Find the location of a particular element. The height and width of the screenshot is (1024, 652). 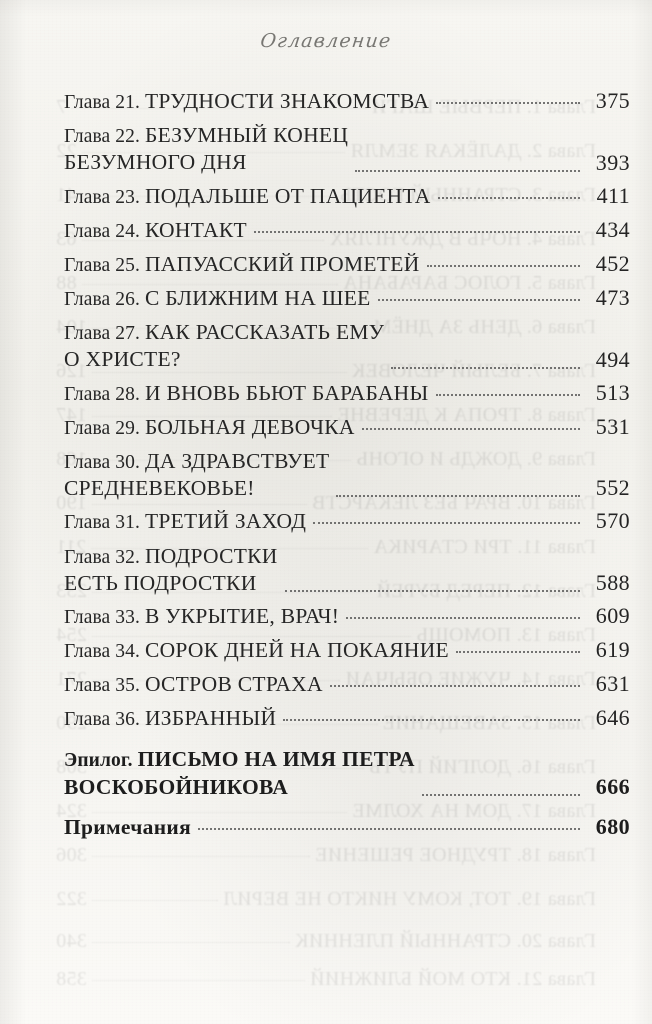

toc-entry-title: Глава 27. КАК РАССКАЗАТЬ ЕМУ О ХРИСТЕ? is located at coordinates (224, 346).